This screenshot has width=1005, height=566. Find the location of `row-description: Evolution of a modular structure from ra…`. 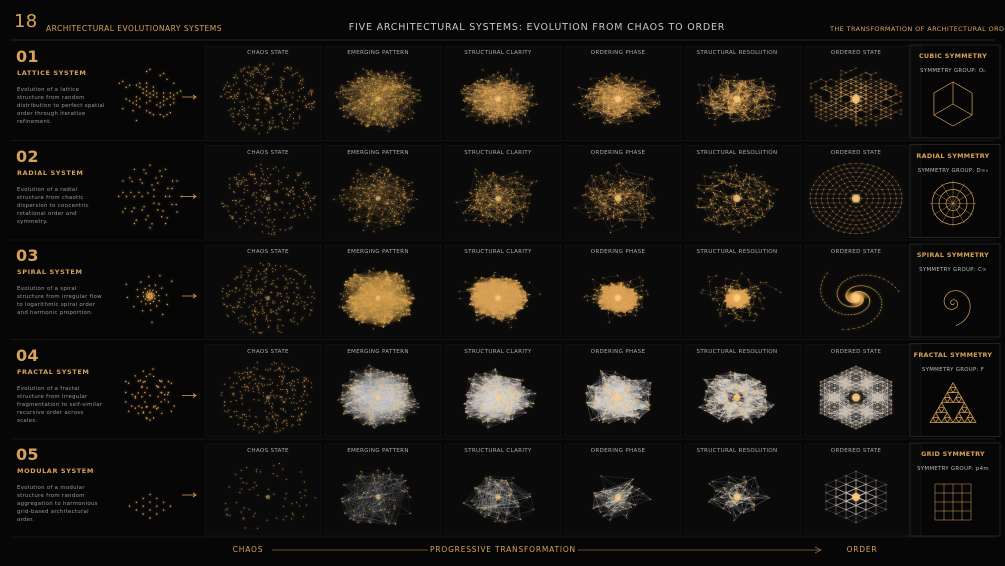

row-description: Evolution of a modular structure from ra… is located at coordinates (57, 504).